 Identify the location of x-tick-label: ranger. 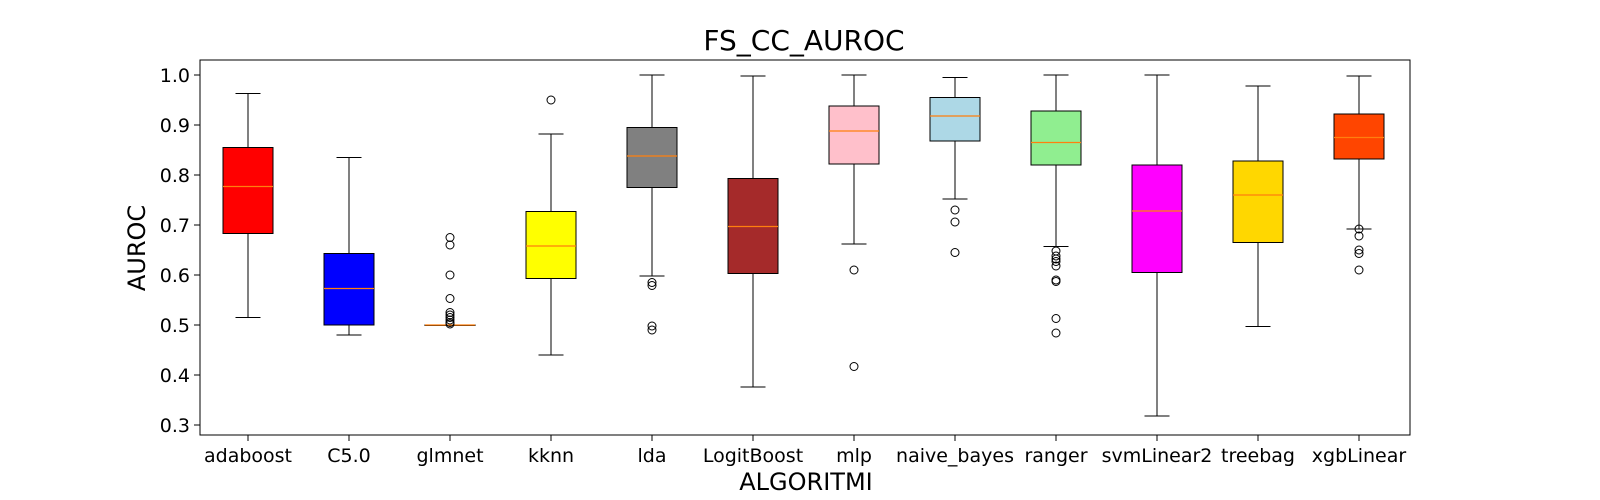
(1055, 456).